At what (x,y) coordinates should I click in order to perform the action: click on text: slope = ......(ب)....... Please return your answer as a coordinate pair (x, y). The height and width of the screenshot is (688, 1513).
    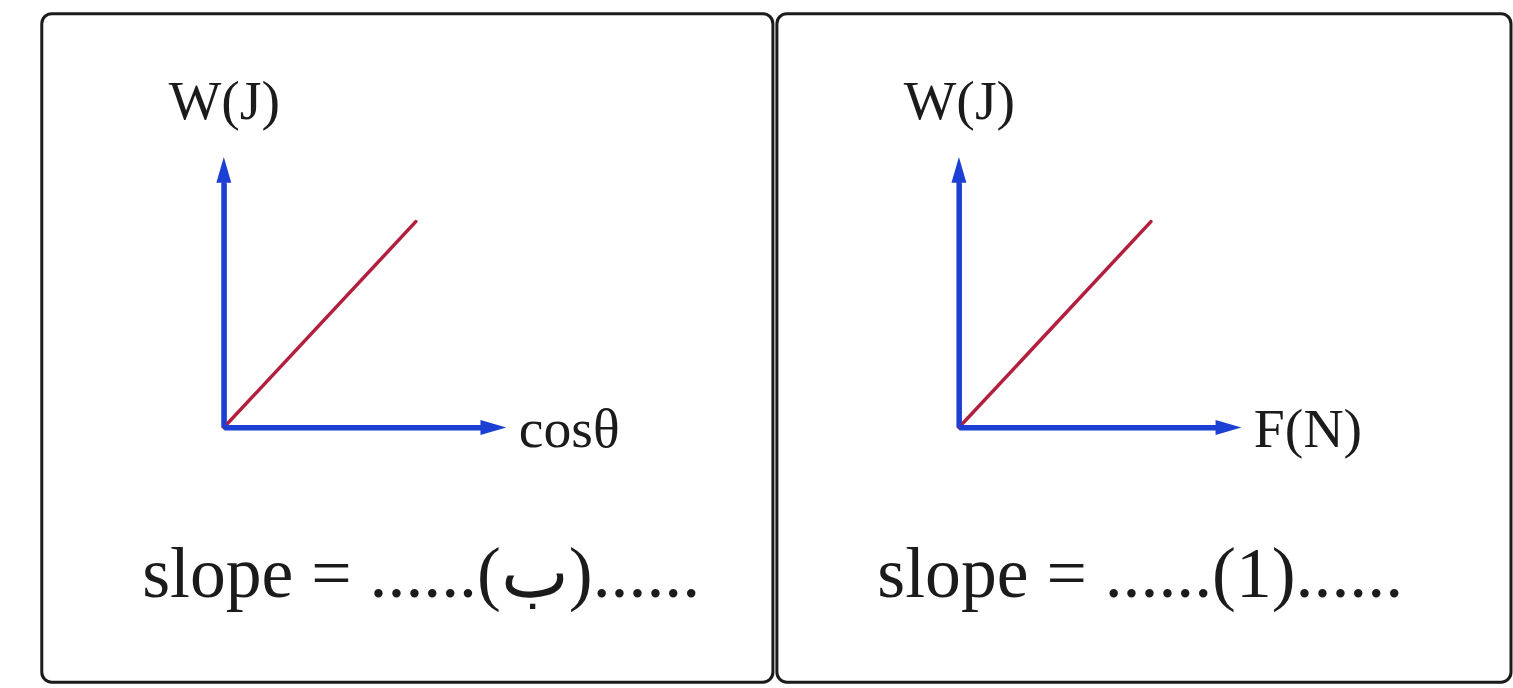
    Looking at the image, I should click on (421, 572).